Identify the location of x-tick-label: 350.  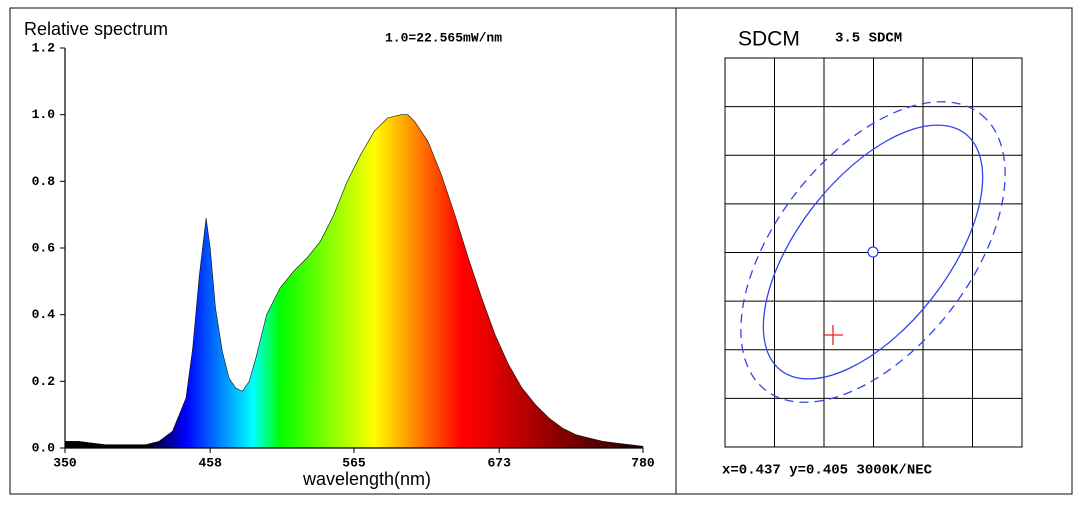
(65, 462).